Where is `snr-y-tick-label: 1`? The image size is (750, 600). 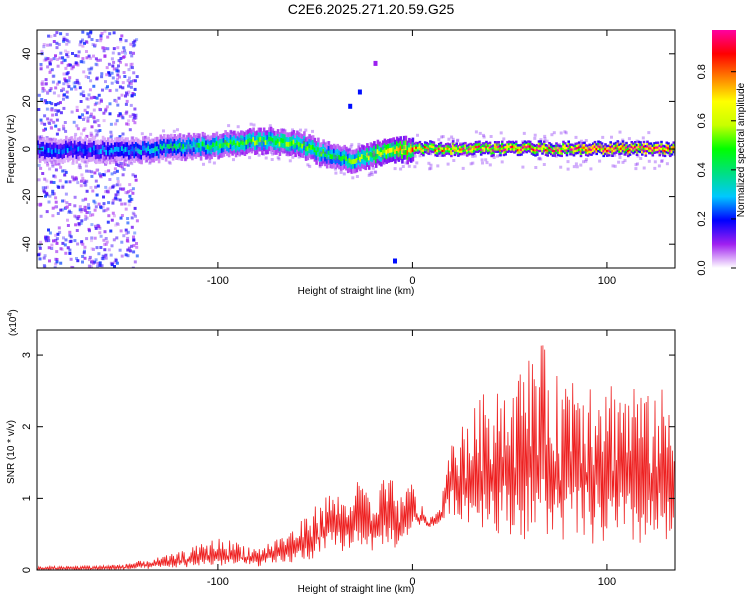
snr-y-tick-label: 1 is located at coordinates (27, 498).